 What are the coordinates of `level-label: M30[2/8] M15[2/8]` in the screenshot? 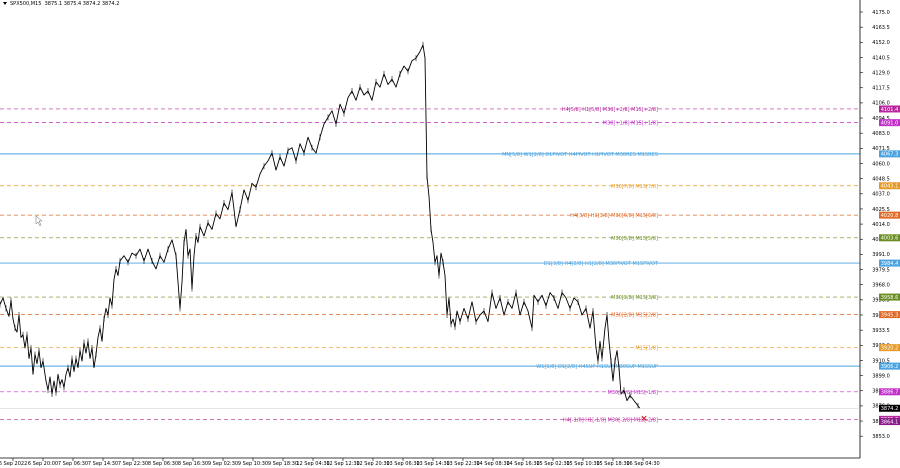 It's located at (634, 316).